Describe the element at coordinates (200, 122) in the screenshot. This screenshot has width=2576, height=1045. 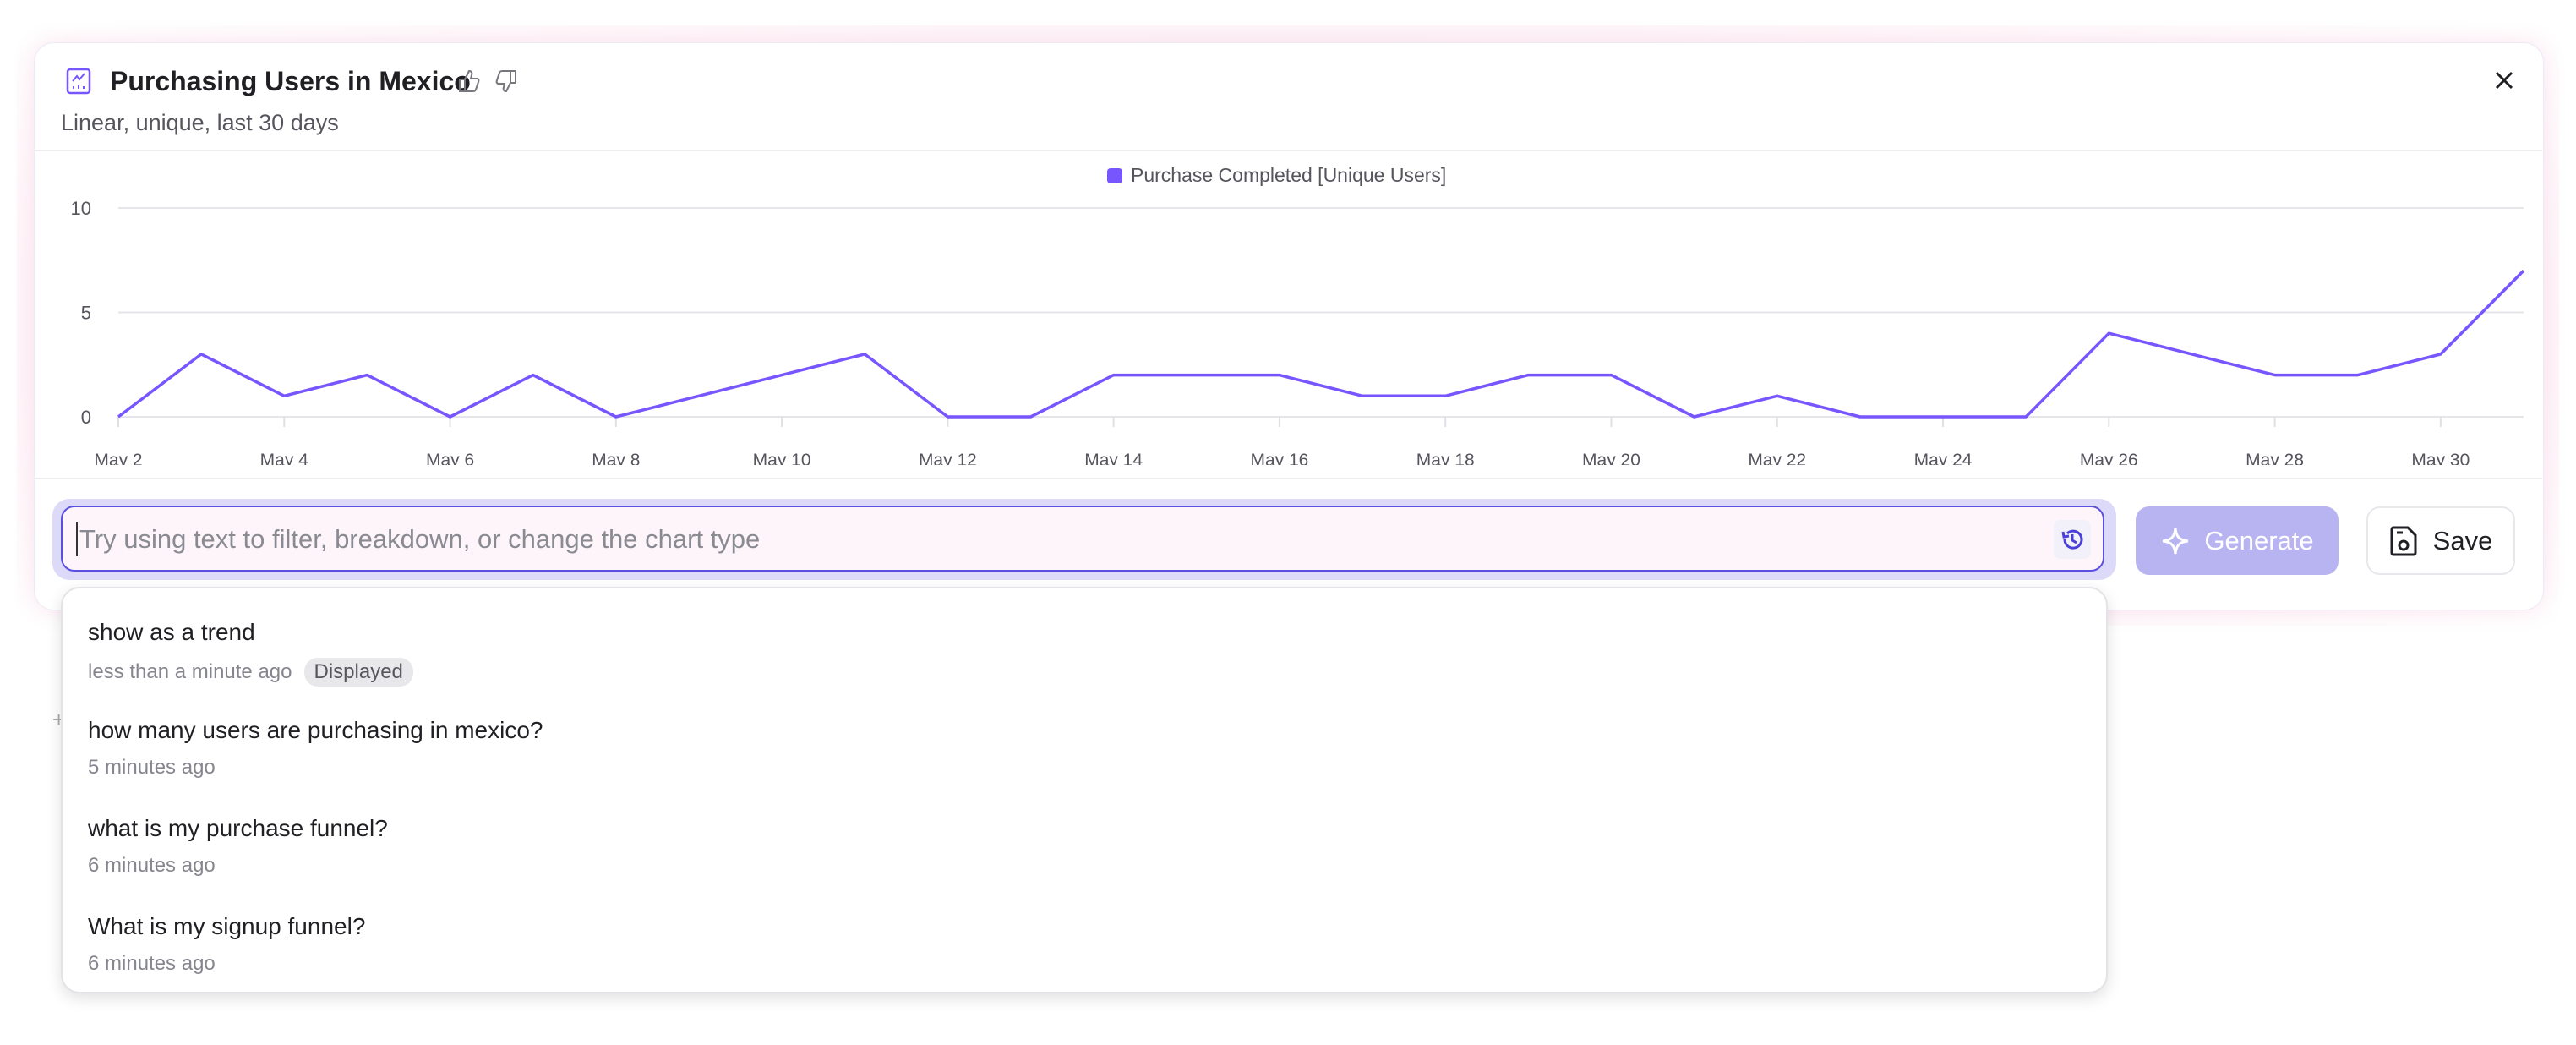
I see `chart-subtitle: Linear, unique, last 30 days` at that location.